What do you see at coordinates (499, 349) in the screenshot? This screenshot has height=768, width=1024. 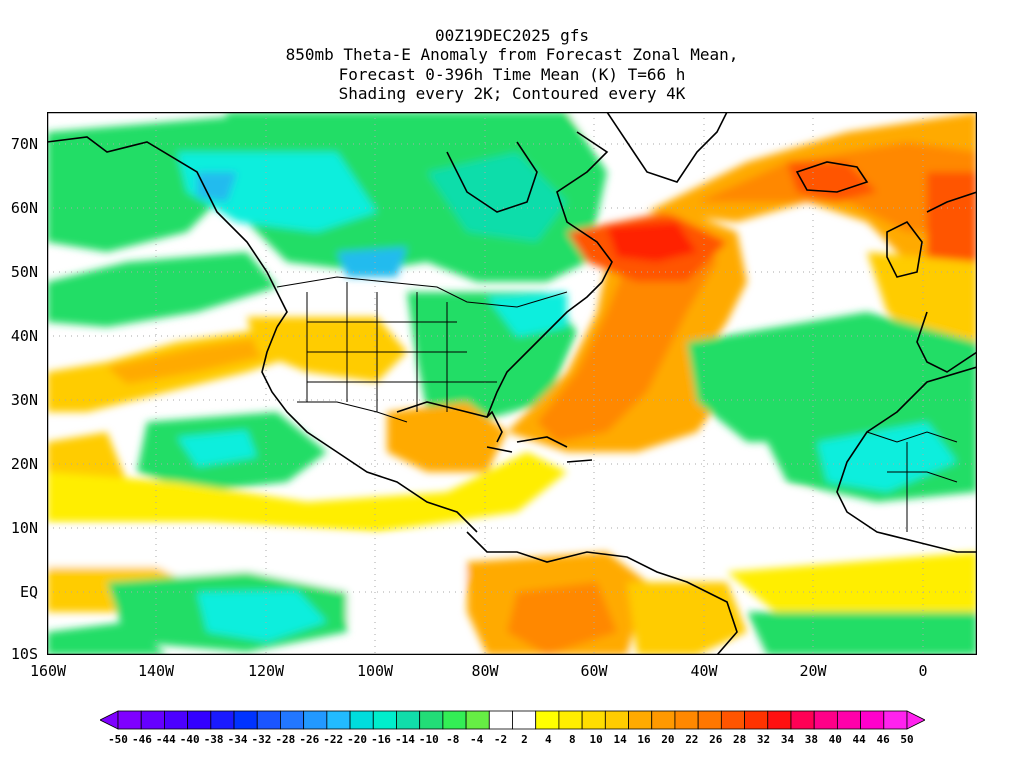 I see `gulf-coast` at bounding box center [499, 349].